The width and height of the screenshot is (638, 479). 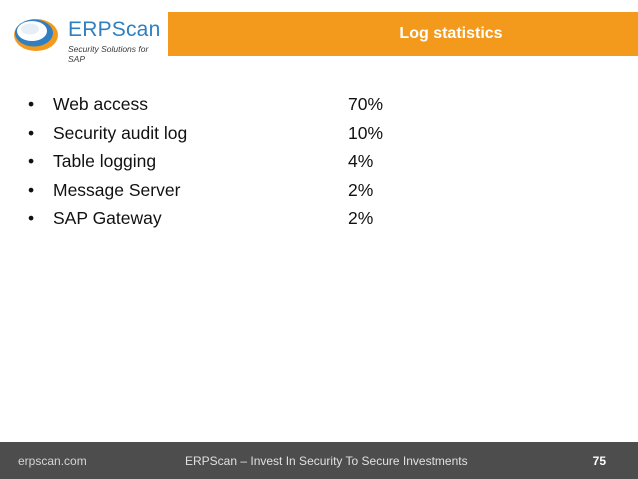 I want to click on list-item: • Table logging 4%, so click(x=308, y=165).